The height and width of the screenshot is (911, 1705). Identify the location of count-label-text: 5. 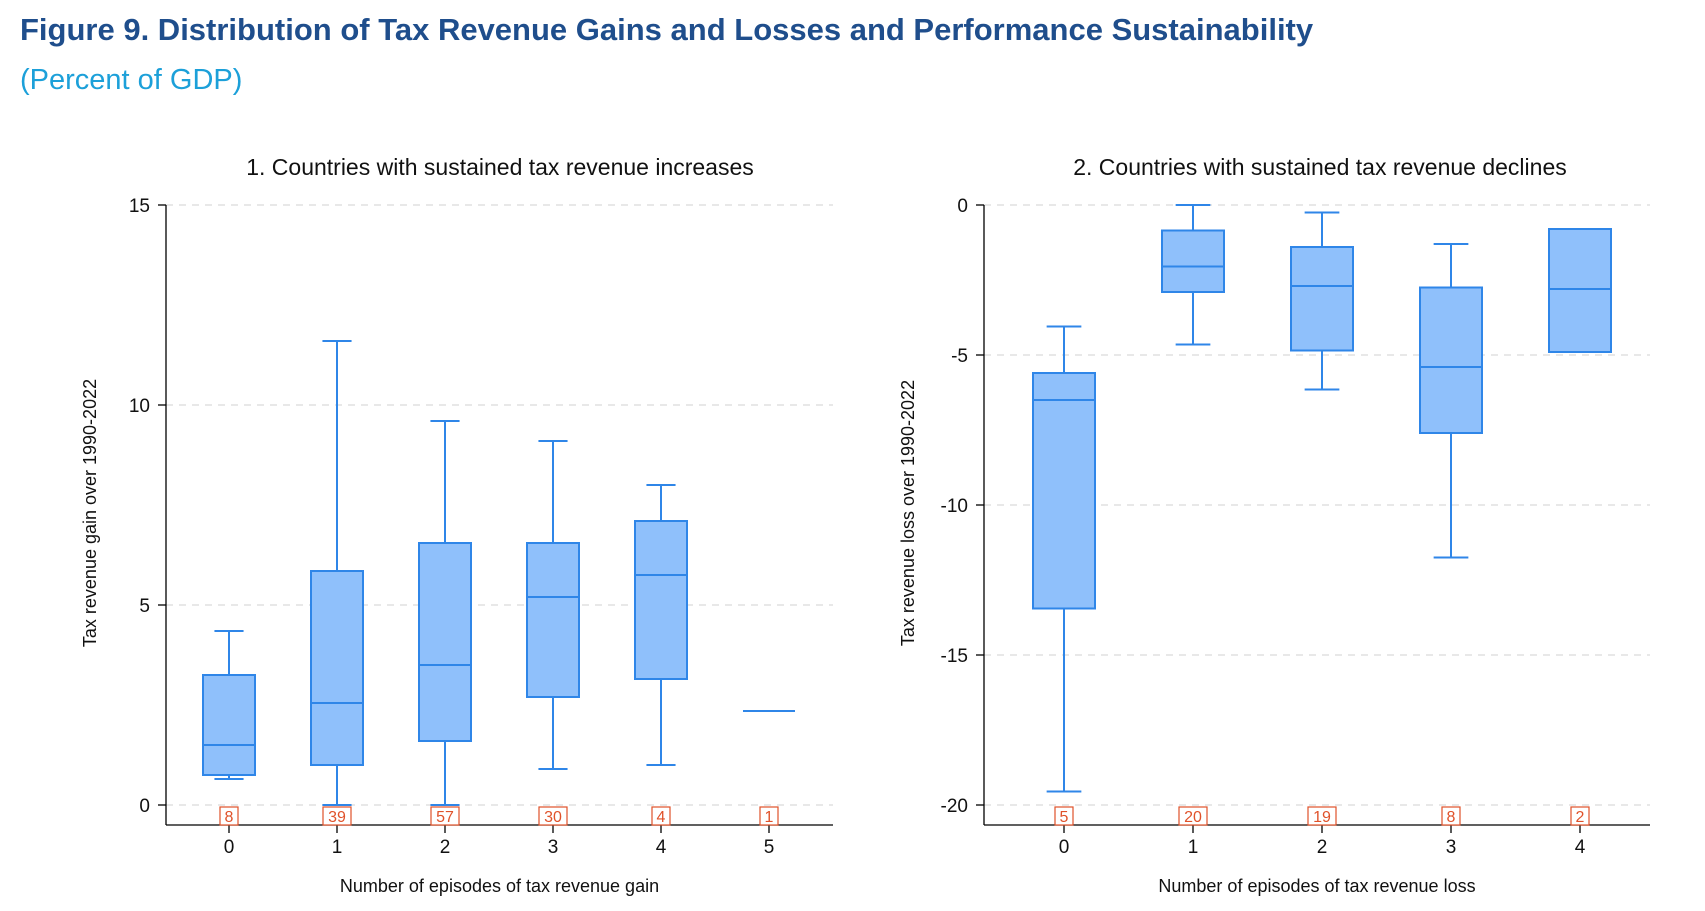
(1064, 817).